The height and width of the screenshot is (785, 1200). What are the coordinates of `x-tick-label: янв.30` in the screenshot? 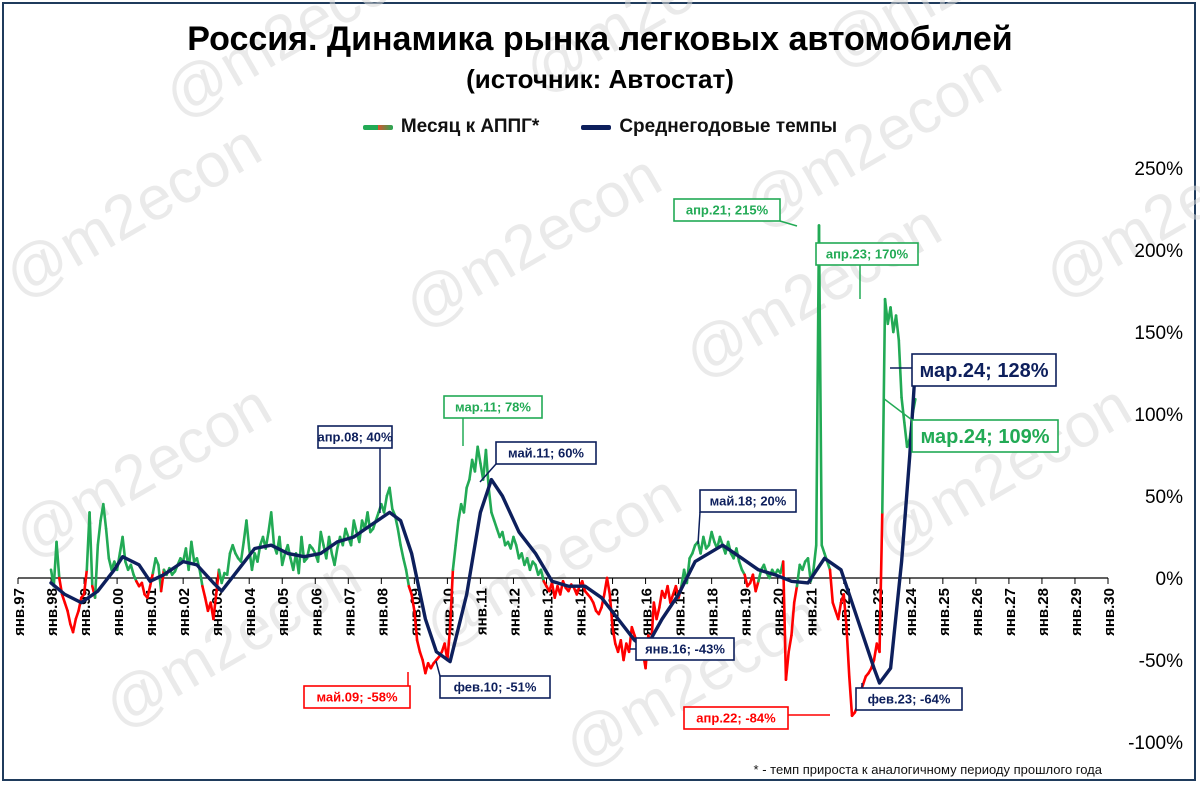 It's located at (1109, 612).